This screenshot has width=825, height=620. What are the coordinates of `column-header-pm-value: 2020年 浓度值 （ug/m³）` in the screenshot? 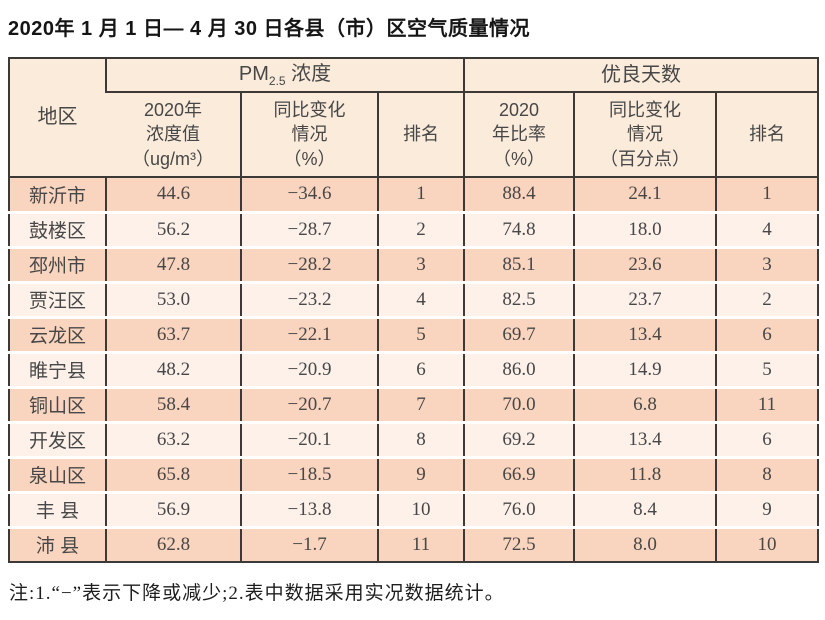 It's located at (173, 135).